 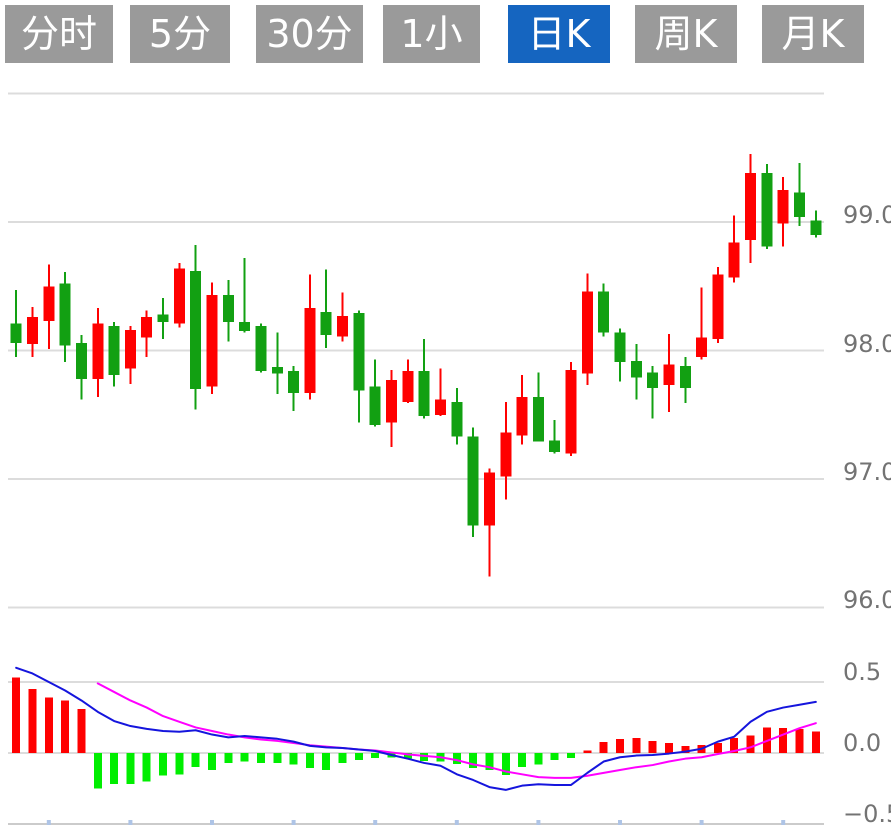 What do you see at coordinates (862, 743) in the screenshot?
I see `macd-axis-label: 0.0` at bounding box center [862, 743].